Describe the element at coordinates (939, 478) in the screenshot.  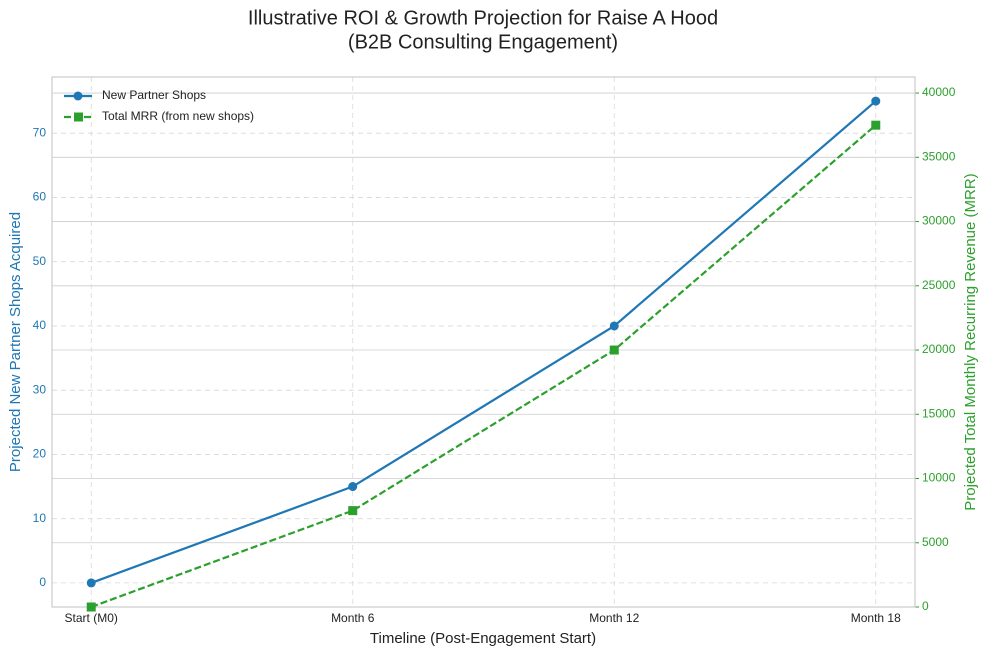
I see `y2-tick-label: 10000` at that location.